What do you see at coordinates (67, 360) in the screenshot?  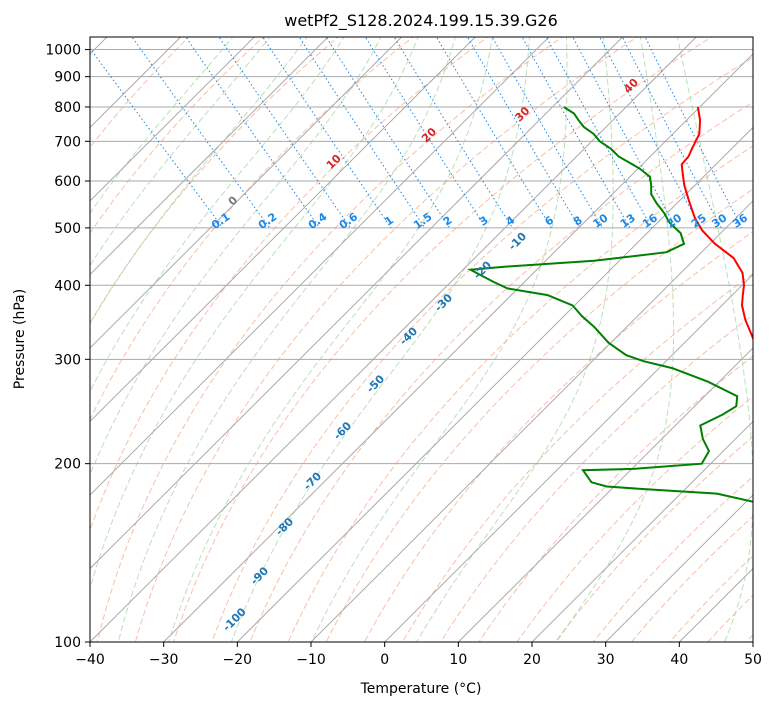 I see `y-tick-label: 300` at bounding box center [67, 360].